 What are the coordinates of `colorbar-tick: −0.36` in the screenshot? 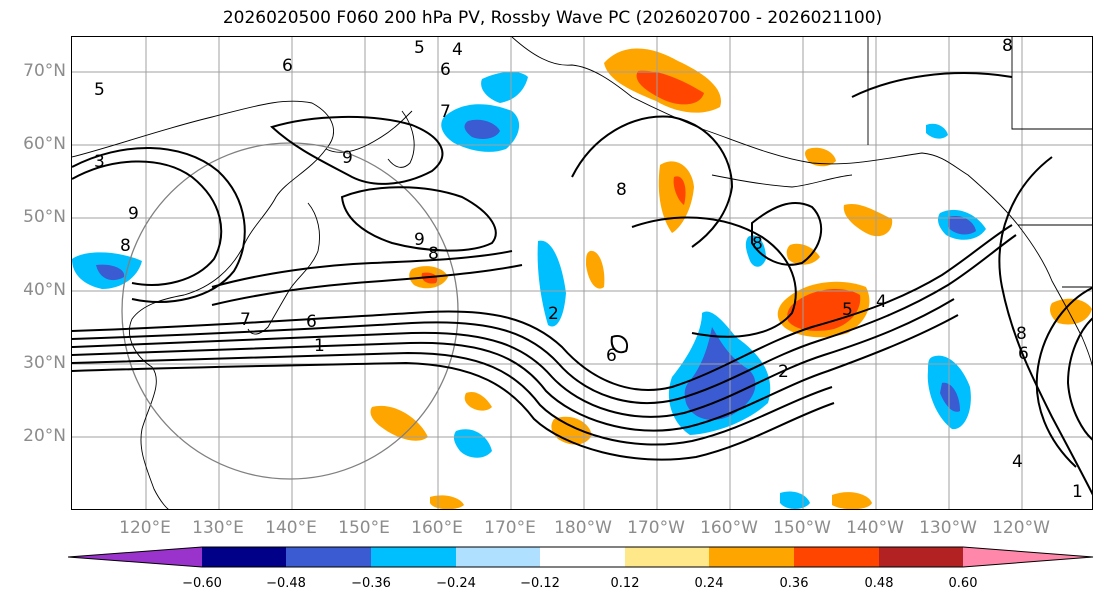 It's located at (371, 583).